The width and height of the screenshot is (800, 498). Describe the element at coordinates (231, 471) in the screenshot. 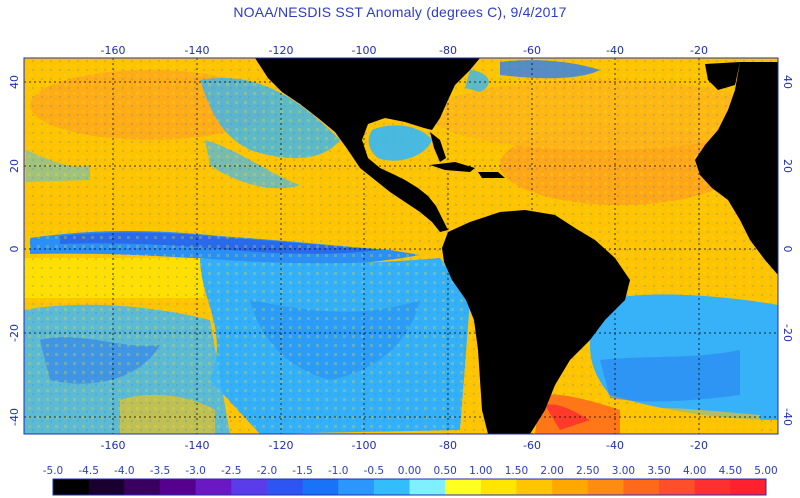

I see `colorbar-label: -2.5` at that location.